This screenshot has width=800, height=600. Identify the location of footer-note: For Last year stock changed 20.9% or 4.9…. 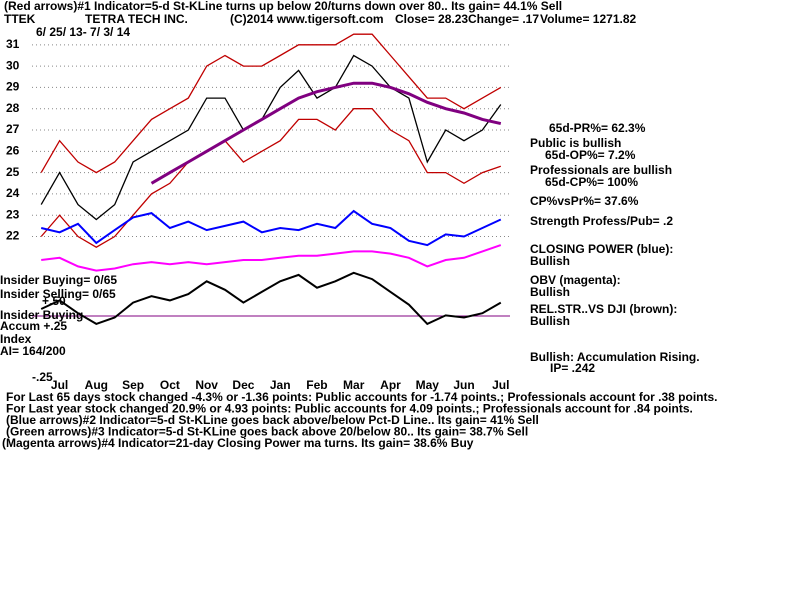
(349, 409).